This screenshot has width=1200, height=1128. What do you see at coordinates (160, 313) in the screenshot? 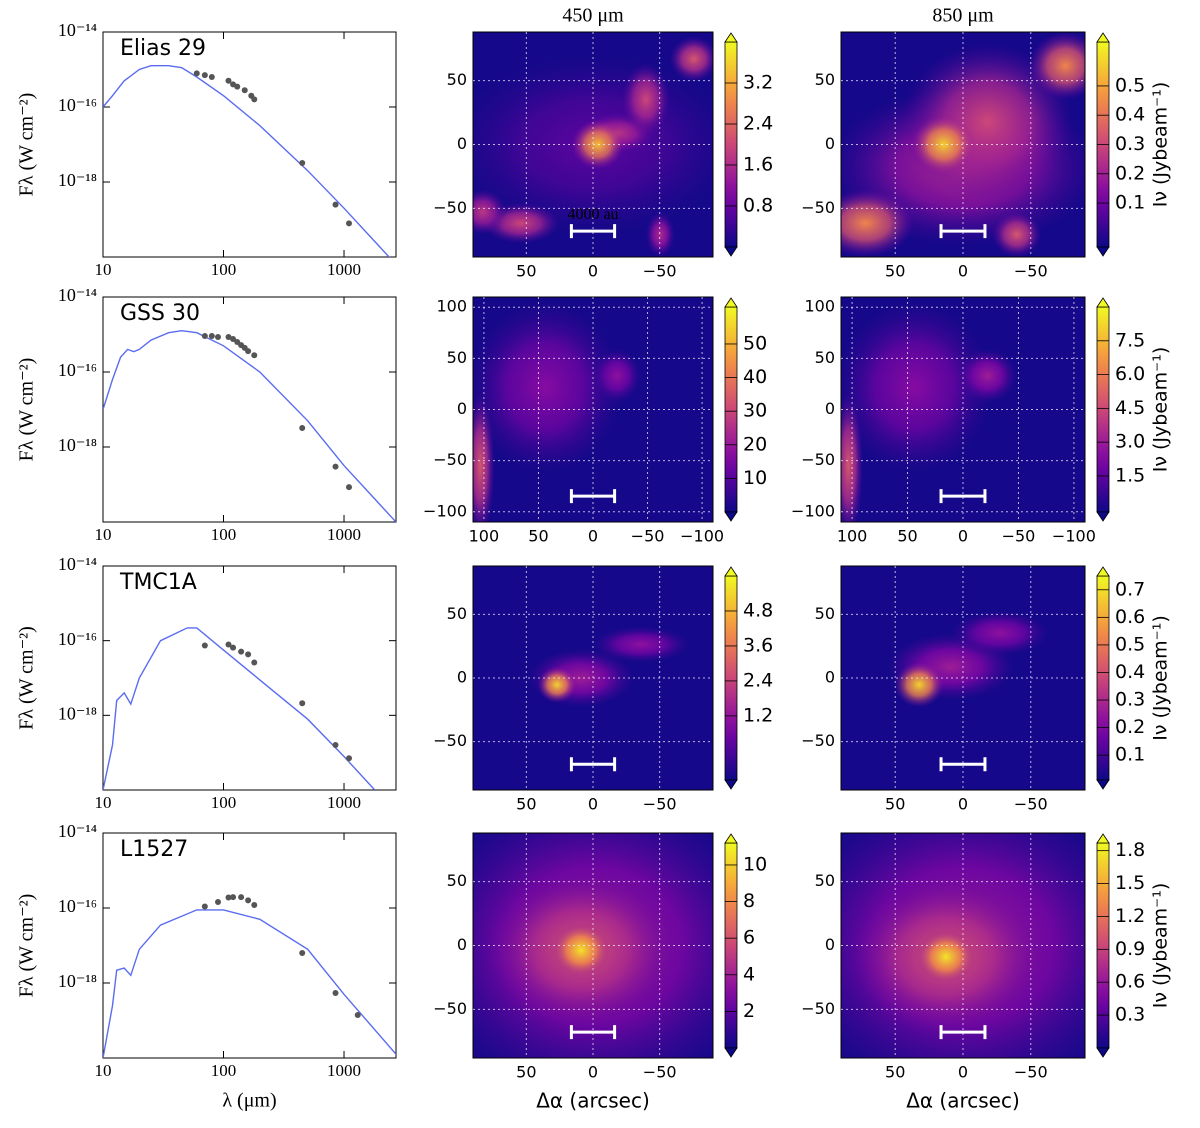
I see `source-name: GSS 30` at bounding box center [160, 313].